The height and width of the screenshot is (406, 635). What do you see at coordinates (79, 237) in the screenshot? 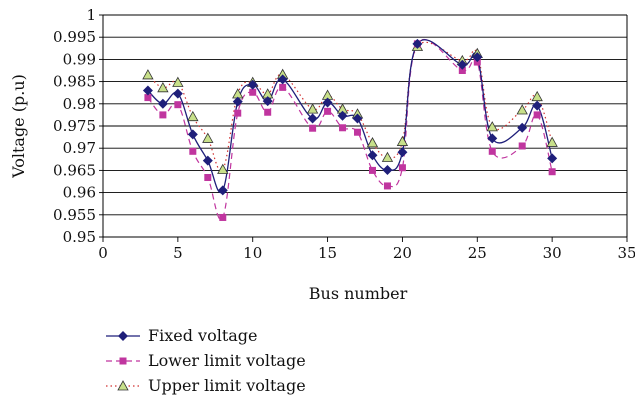
I see `y-tick-label: 0.95` at bounding box center [79, 237].